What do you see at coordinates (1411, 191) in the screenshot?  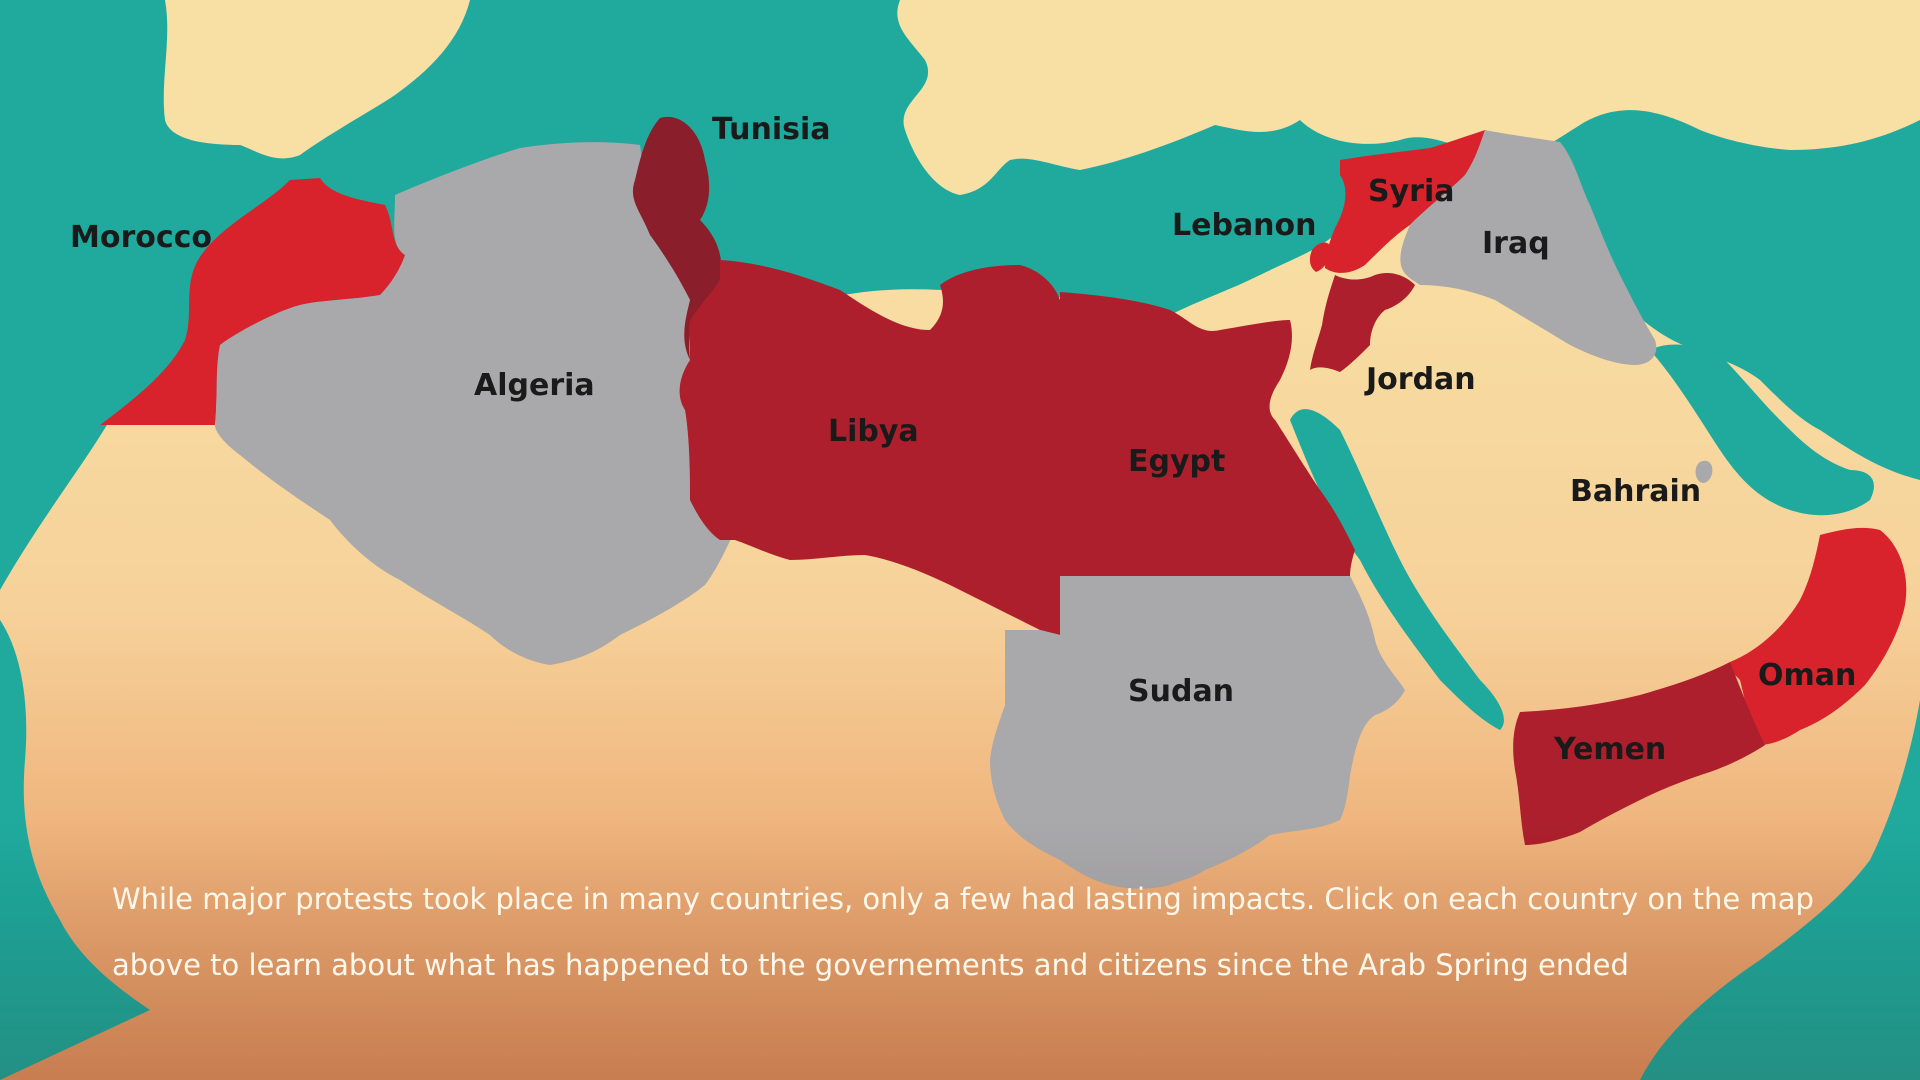 I see `label-syria: Syria` at bounding box center [1411, 191].